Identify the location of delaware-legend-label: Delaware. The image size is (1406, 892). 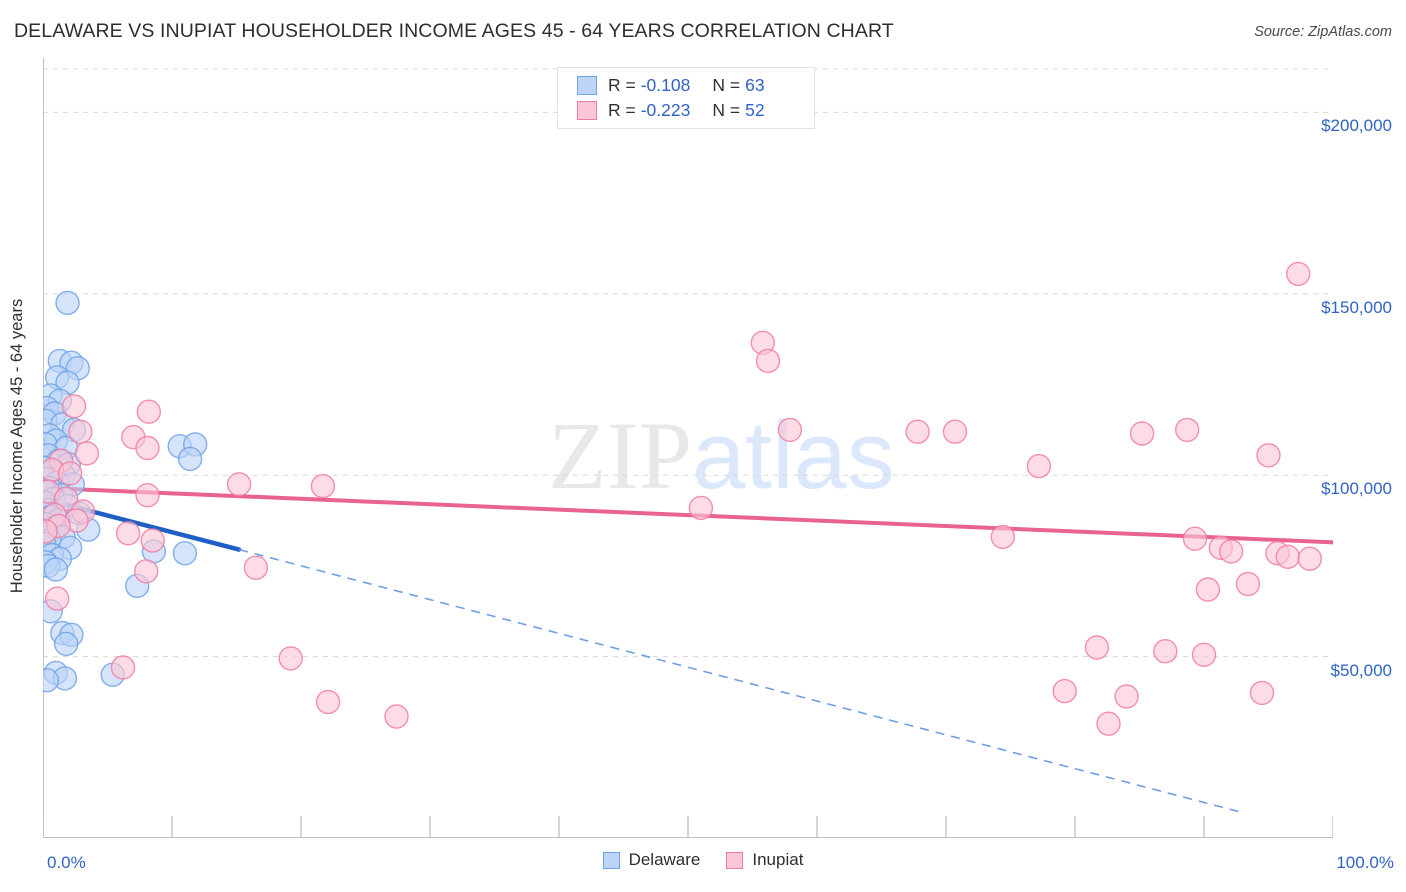
(664, 859).